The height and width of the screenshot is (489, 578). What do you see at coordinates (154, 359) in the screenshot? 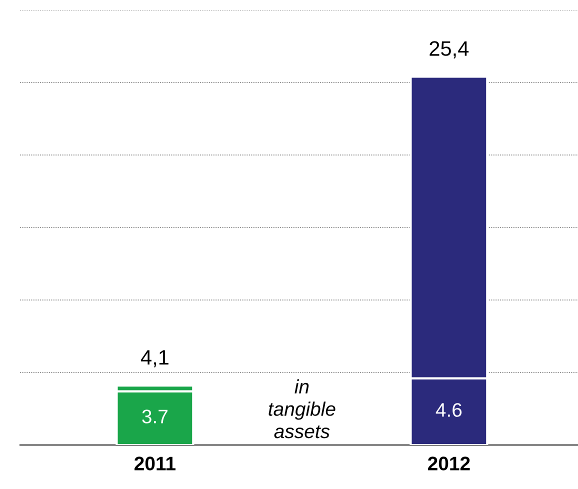
I see `total-label: 4,1` at bounding box center [154, 359].